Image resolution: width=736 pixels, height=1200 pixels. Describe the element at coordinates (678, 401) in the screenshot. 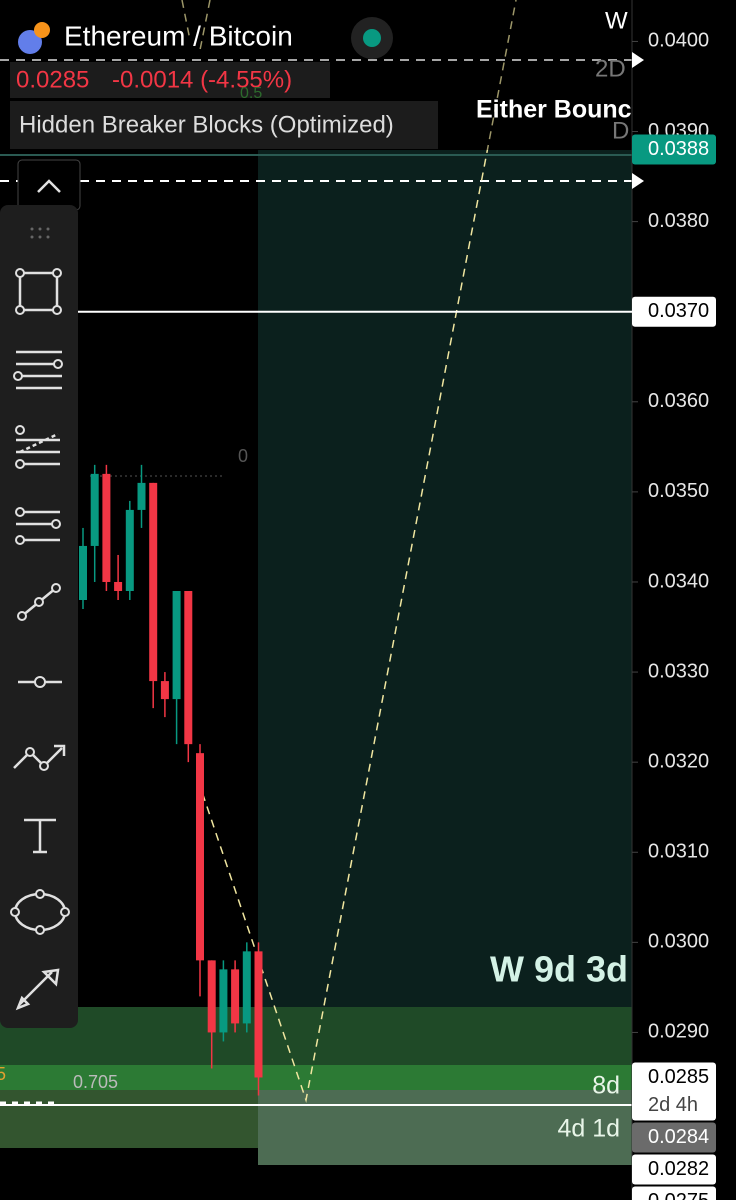

I see `y-tick-label: 0.0360` at that location.